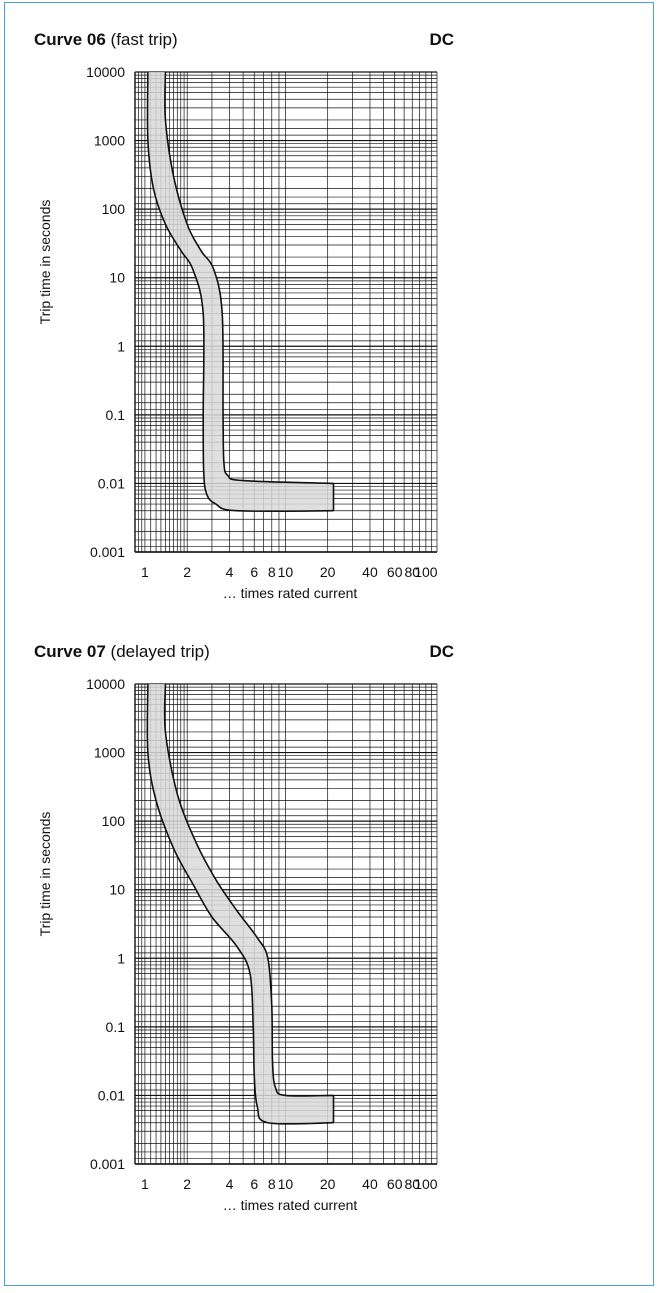 The width and height of the screenshot is (661, 1293). I want to click on chart2-title-rest: (delayed trip), so click(157, 651).